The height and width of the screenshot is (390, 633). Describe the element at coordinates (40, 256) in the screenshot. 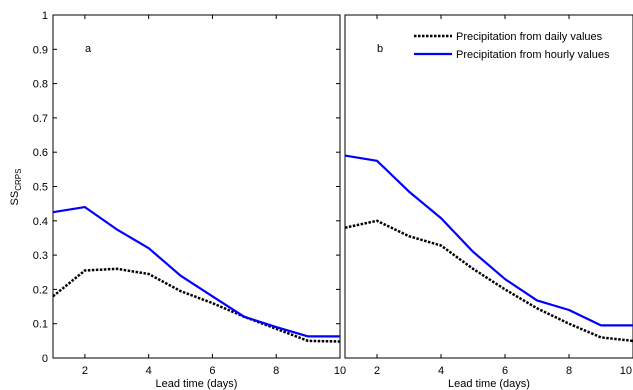

I see `y-tick-label: 0.3` at that location.